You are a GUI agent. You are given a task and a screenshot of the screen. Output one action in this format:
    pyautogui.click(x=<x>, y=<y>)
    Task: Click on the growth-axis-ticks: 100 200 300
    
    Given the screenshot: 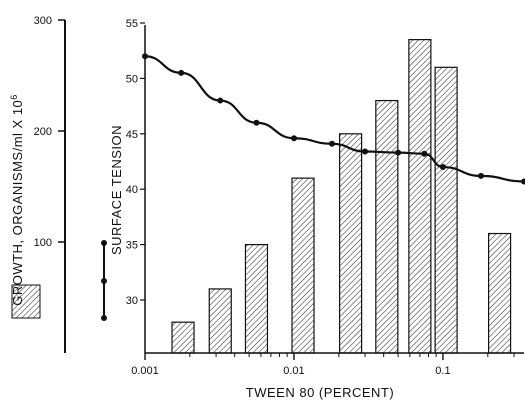 What is the action you would take?
    pyautogui.click(x=49, y=132)
    